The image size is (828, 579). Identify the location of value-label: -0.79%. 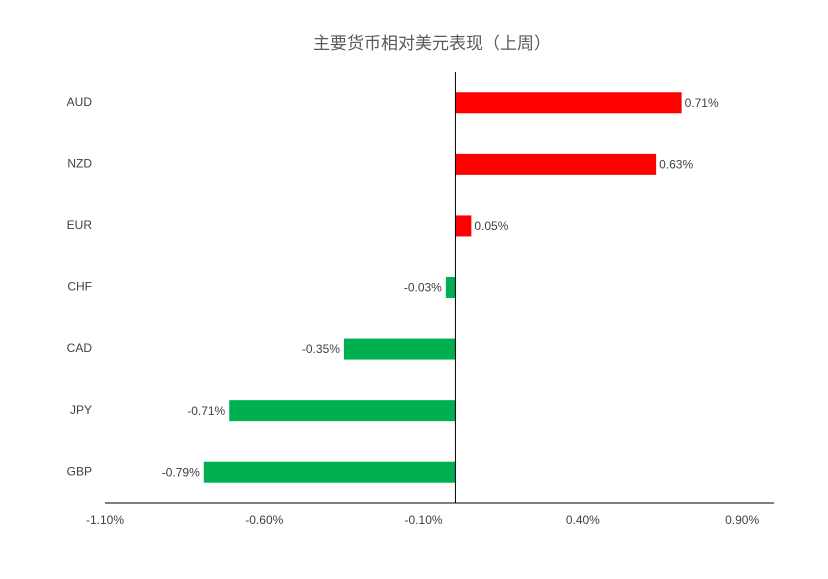
(181, 472).